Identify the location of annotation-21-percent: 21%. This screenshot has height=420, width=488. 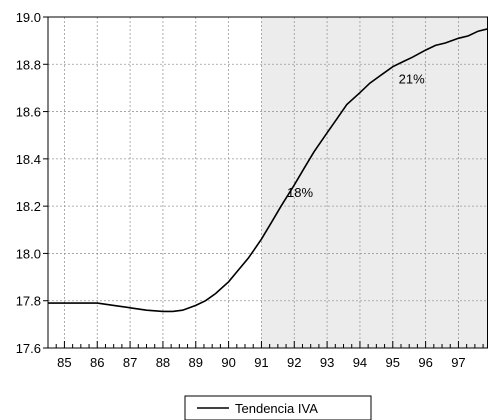
(412, 78).